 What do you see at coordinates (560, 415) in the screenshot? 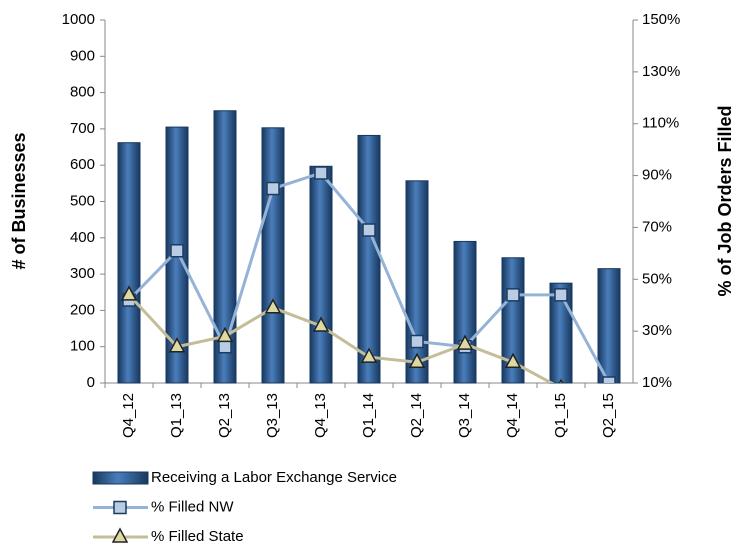
I see `x-tick-label: Q1_15` at bounding box center [560, 415].